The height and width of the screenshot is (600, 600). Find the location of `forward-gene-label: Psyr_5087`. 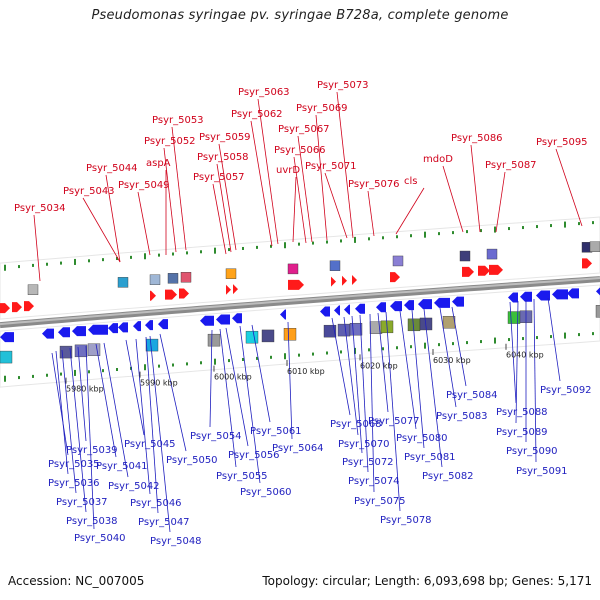

forward-gene-label: Psyr_5087 is located at coordinates (511, 165).